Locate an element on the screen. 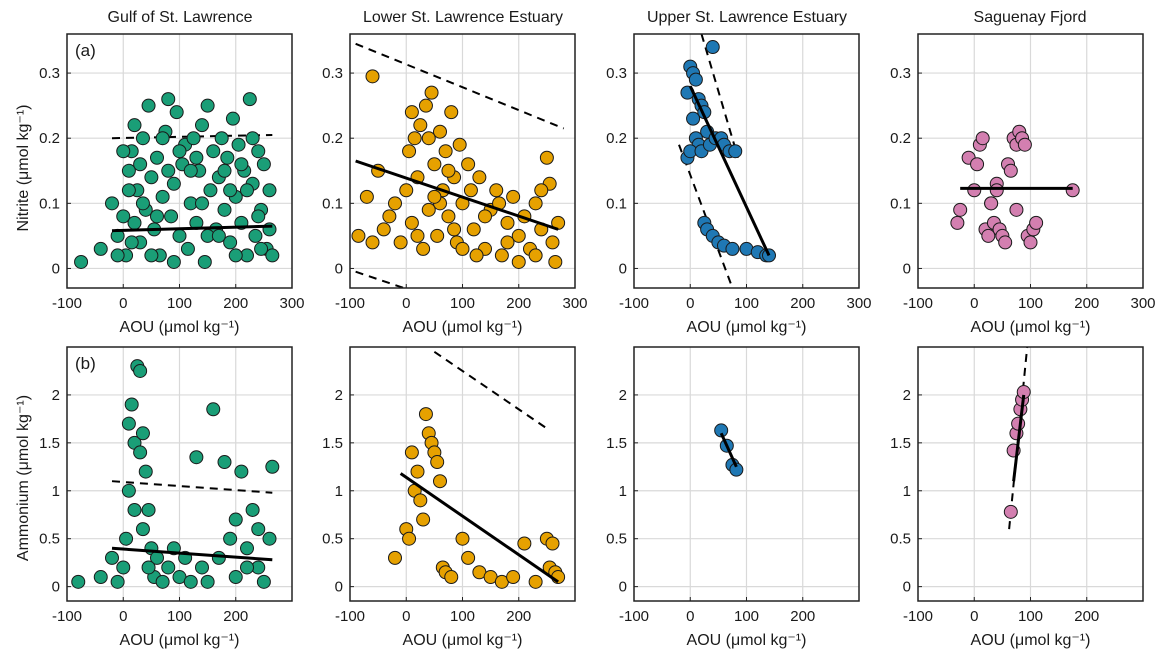  panel-b-1: -100 0 100 200 0 0.5 1 1.5 2 AOU (μmol kg⁻¹) is located at coordinates (449, 497).